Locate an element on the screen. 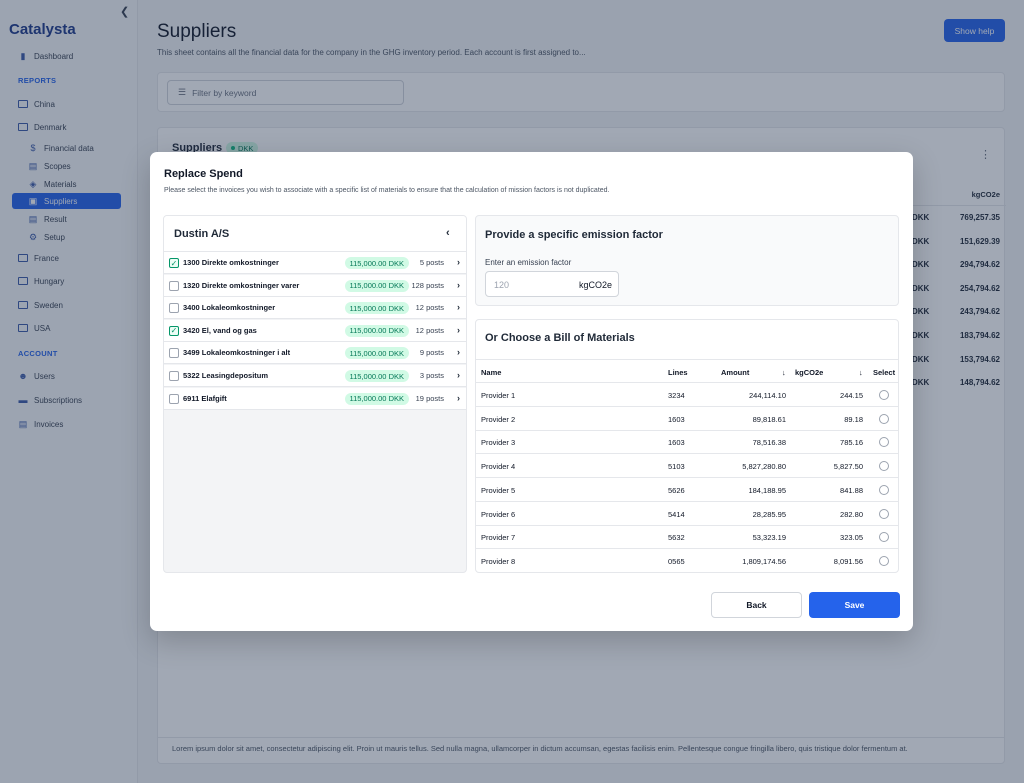 Image resolution: width=1024 pixels, height=783 pixels. sidebar-item-usa: USA is located at coordinates (66, 328).